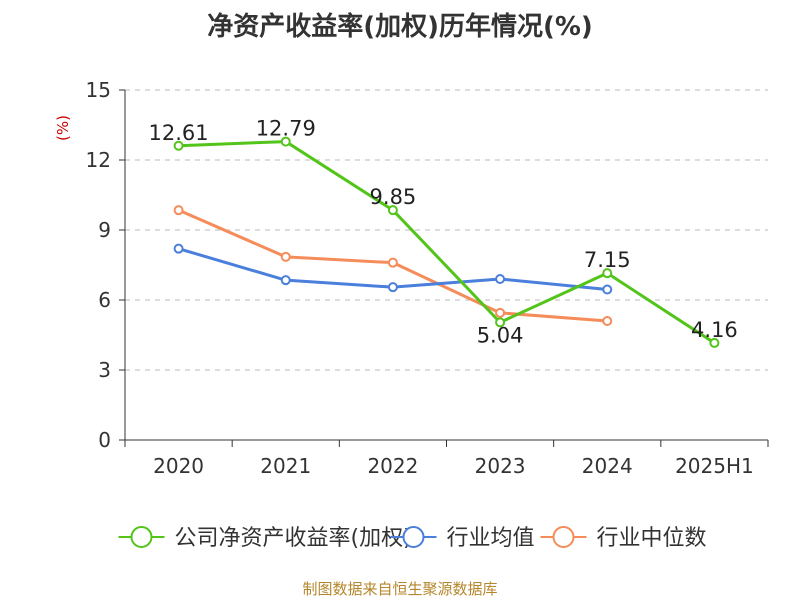  What do you see at coordinates (400, 589) in the screenshot?
I see `source-note: 制图数据来自恒生聚源数据库` at bounding box center [400, 589].